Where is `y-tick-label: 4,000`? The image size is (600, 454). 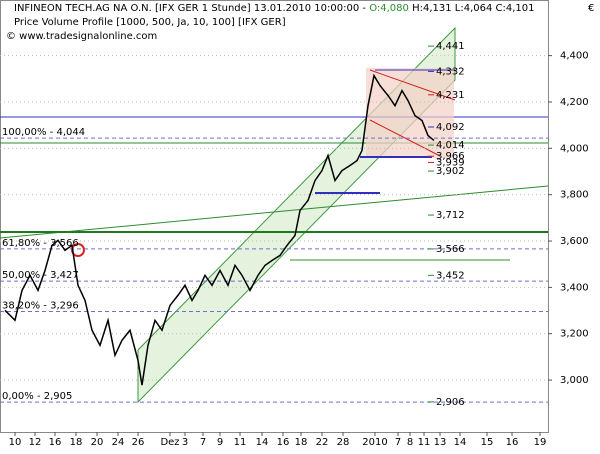 y-tick-label: 4,000 is located at coordinates (574, 148).